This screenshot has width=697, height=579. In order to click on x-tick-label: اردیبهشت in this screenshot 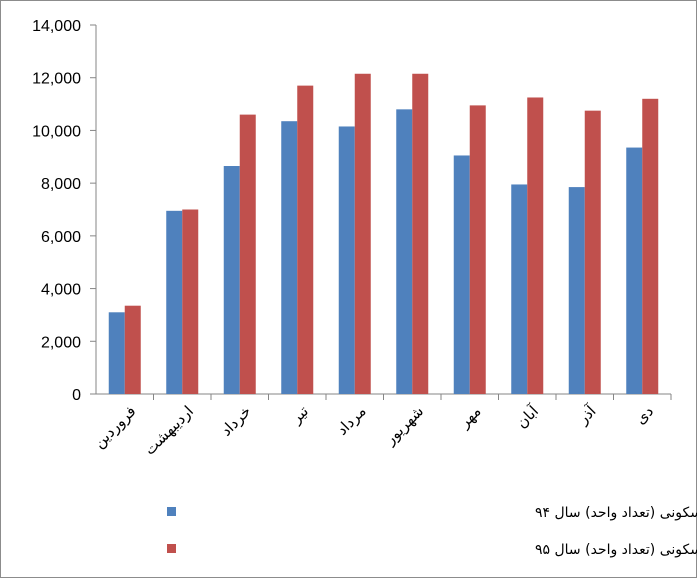, I will do `click(169, 430)`.